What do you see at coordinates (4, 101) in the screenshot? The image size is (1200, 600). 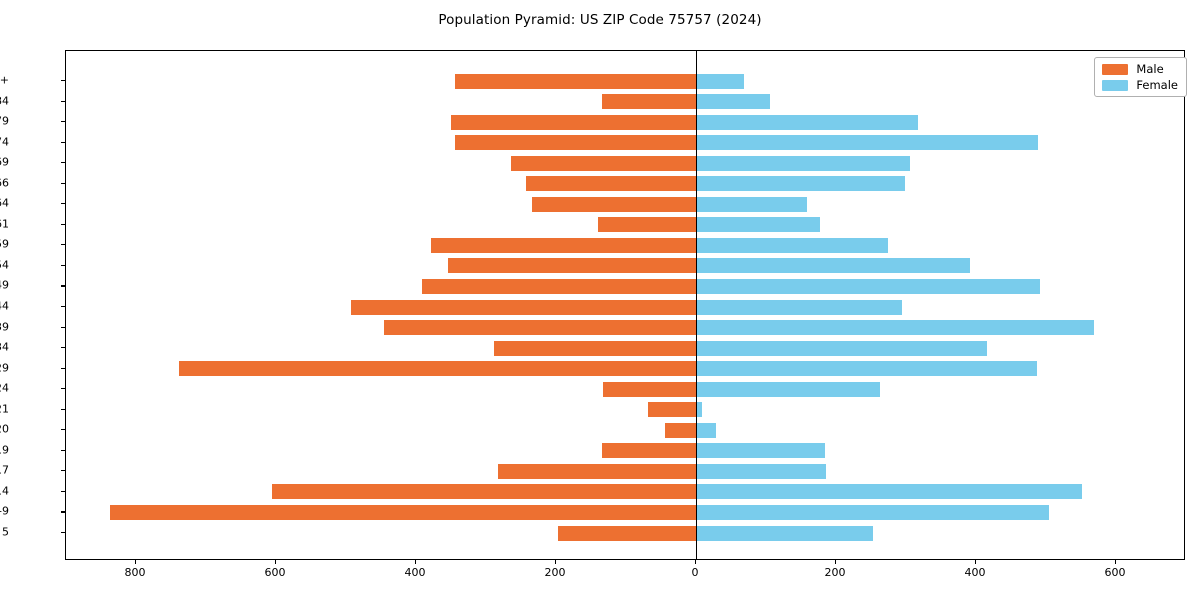 I see `y-axis-tick-label: 80-84` at bounding box center [4, 101].